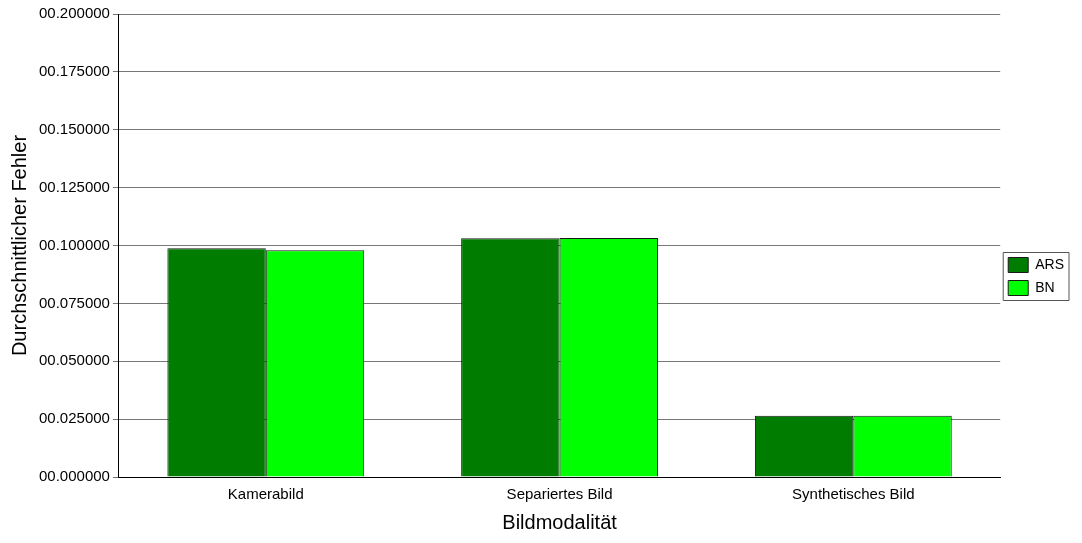  I want to click on y-tick-label: 00.150000, so click(74, 128).